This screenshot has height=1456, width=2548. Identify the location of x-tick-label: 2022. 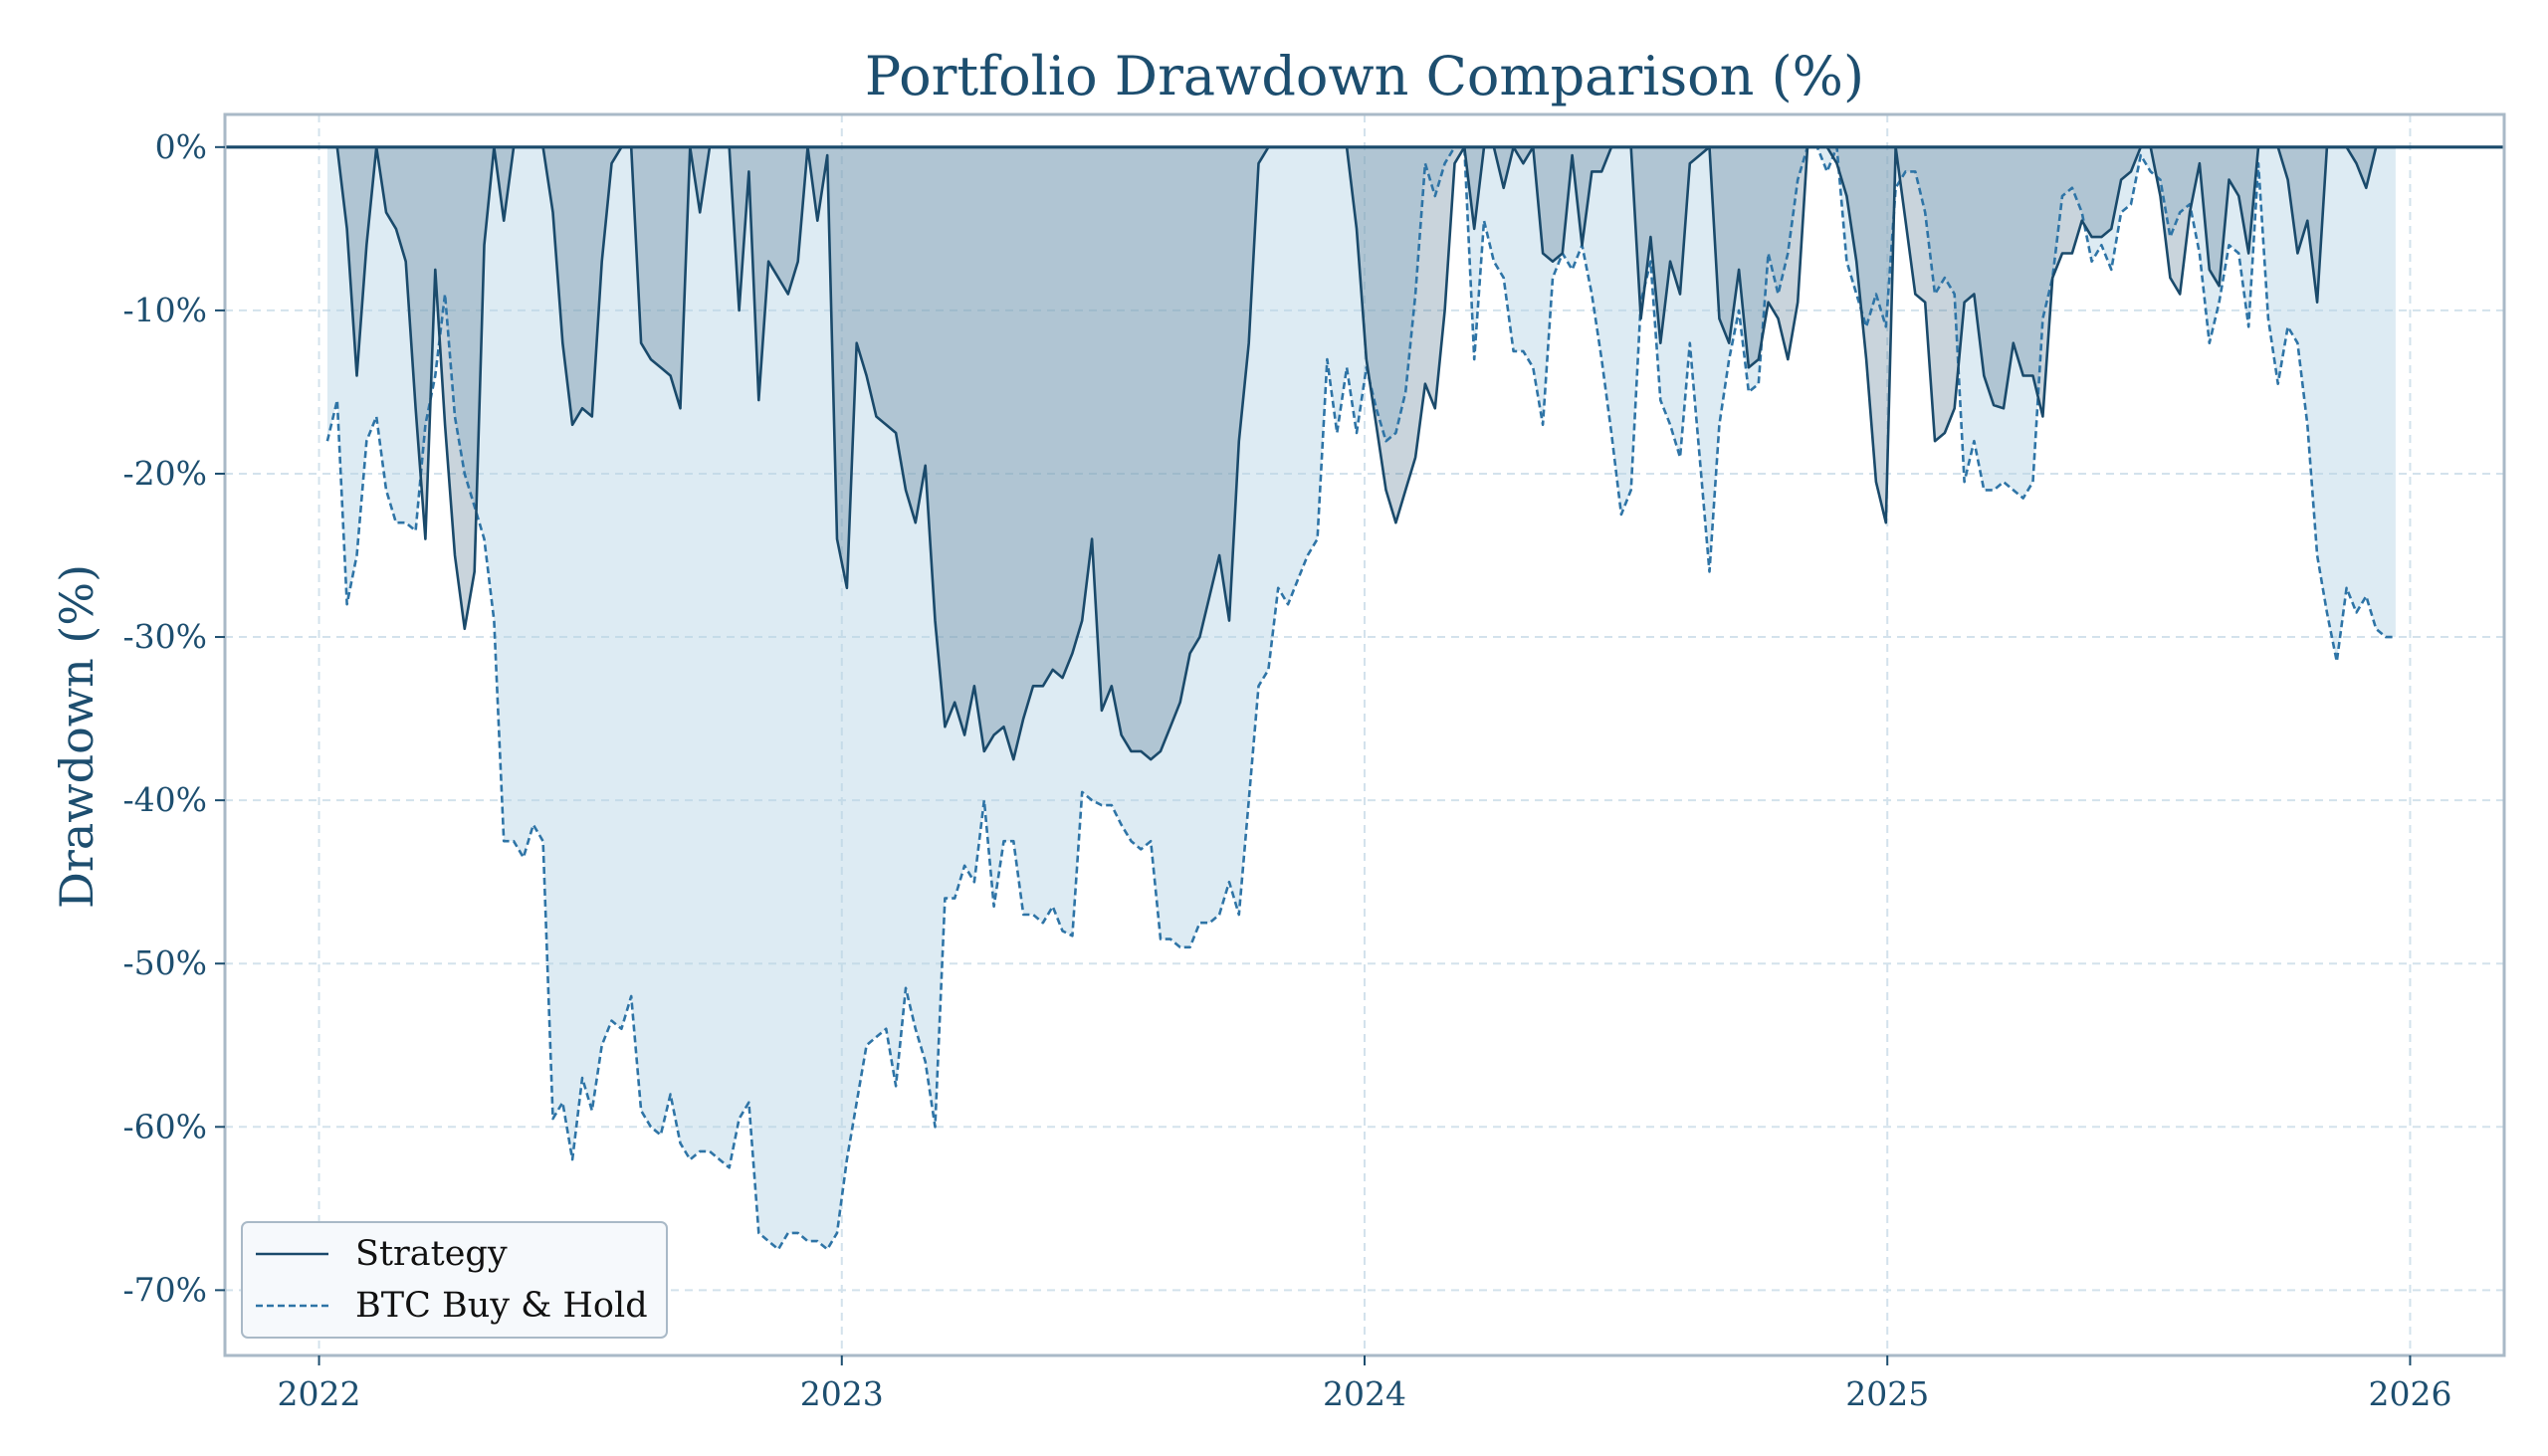
(319, 1393).